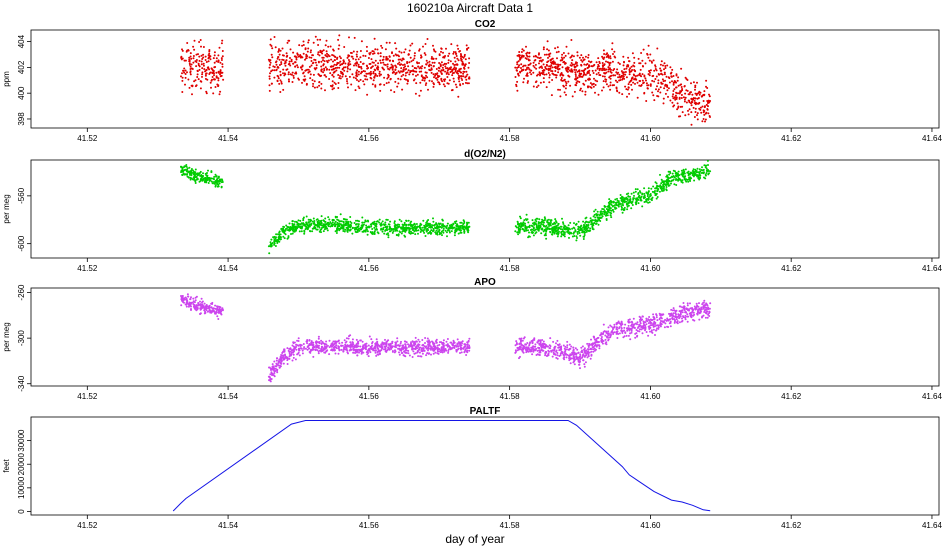 Image resolution: width=950 pixels, height=550 pixels. Describe the element at coordinates (6, 79) in the screenshot. I see `y-axis-label: ppm` at that location.